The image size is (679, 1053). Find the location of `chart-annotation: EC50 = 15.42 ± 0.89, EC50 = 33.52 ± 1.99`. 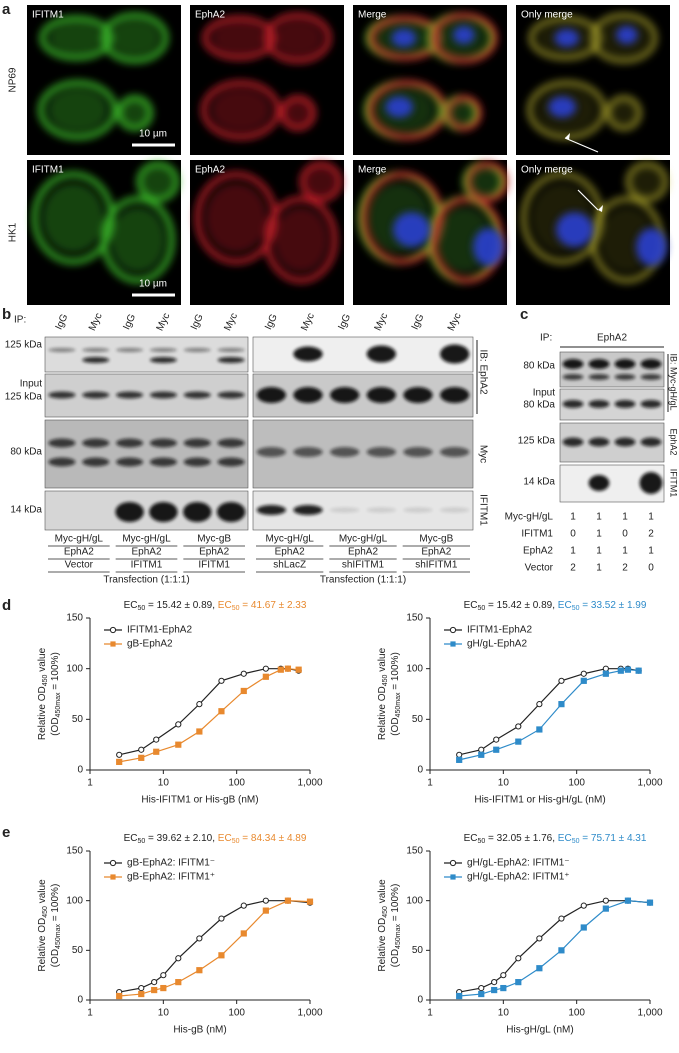

chart-annotation: EC50 = 15.42 ± 0.89, EC50 = 33.52 ± 1.99 is located at coordinates (555, 606).